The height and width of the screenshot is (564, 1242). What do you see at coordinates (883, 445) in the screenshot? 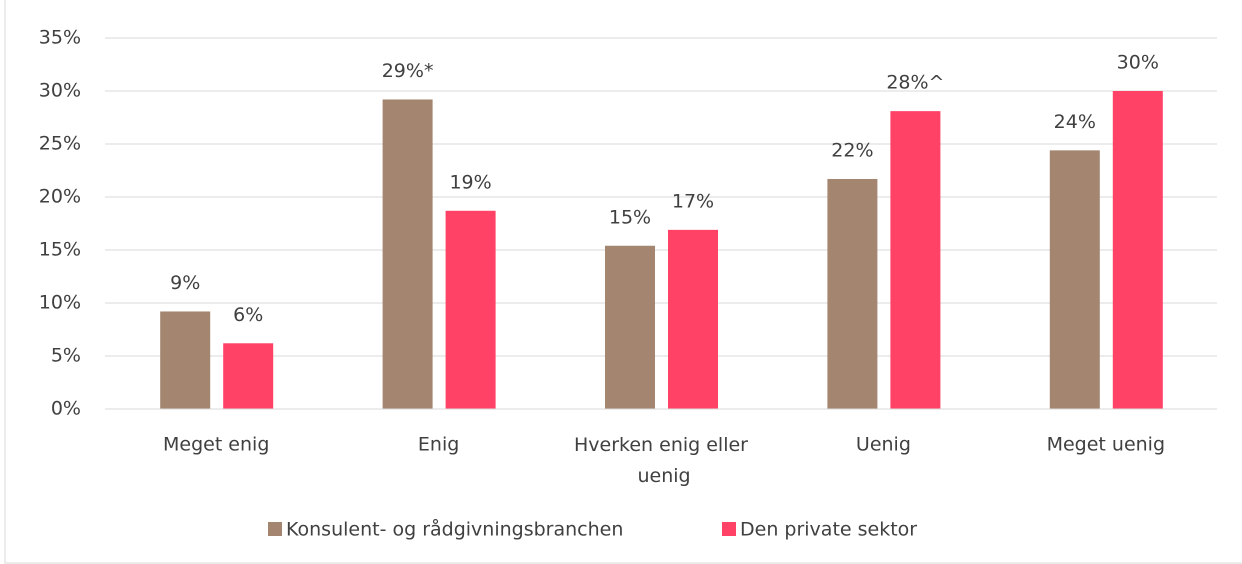
I see `x-tick-label: Uenig` at bounding box center [883, 445].